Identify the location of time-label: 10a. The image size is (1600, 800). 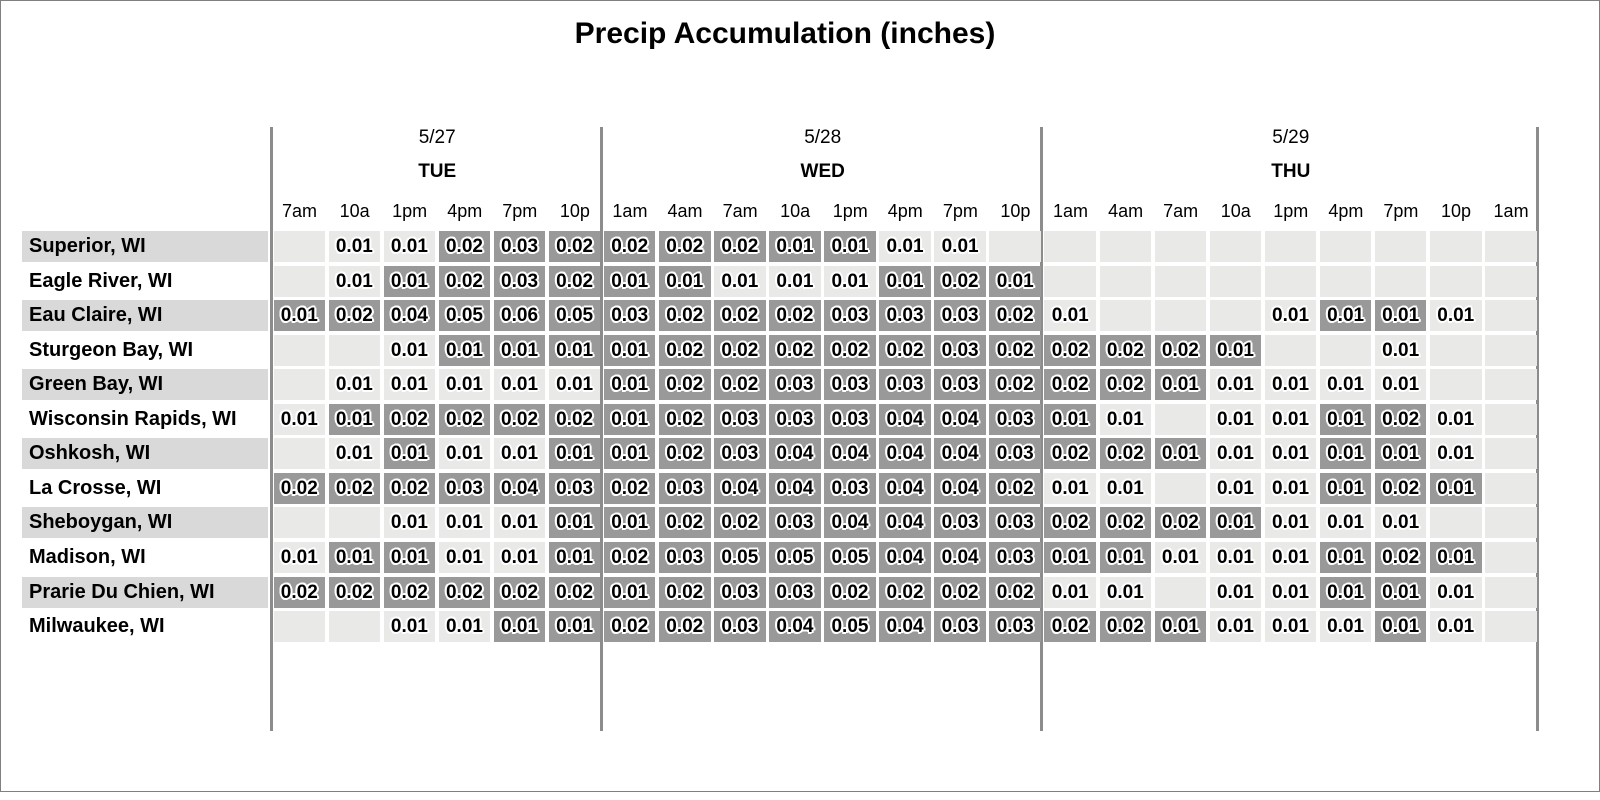
(795, 211).